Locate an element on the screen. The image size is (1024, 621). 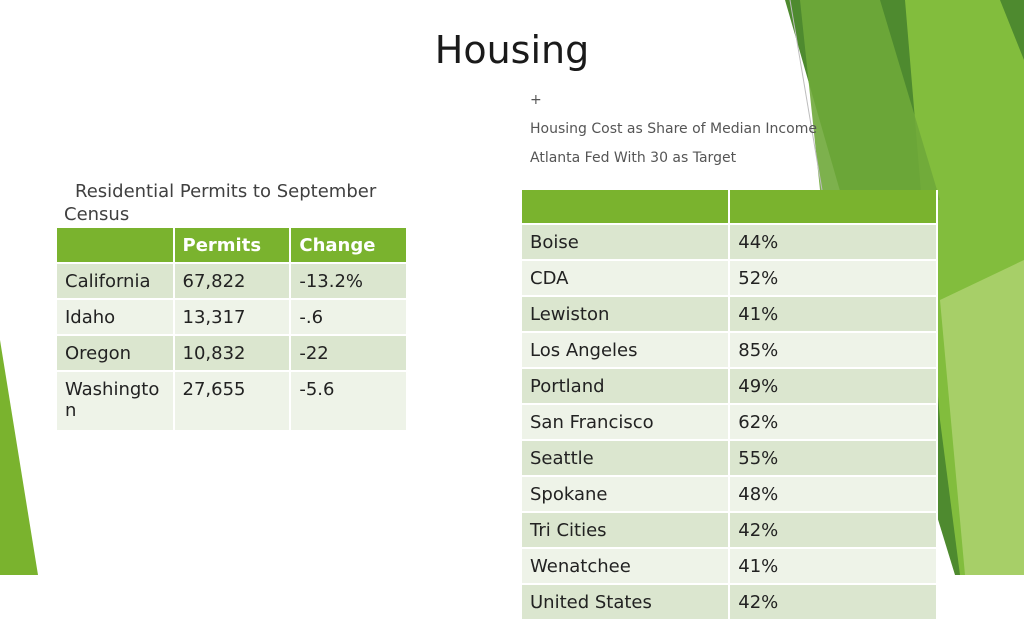
permits-header-row: Permits Change is located at coordinates (232, 246).